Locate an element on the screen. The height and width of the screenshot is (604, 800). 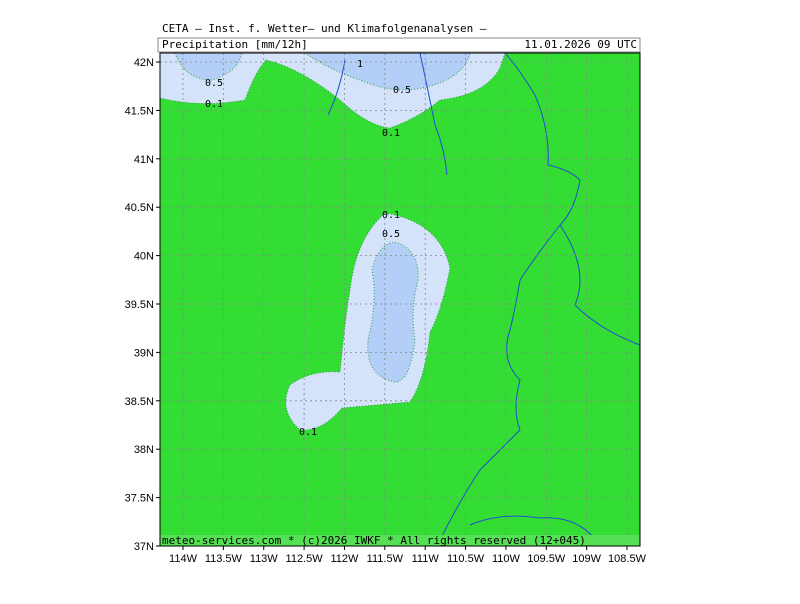
valid-time: 11.01.2026 09 UTC is located at coordinates (580, 44).